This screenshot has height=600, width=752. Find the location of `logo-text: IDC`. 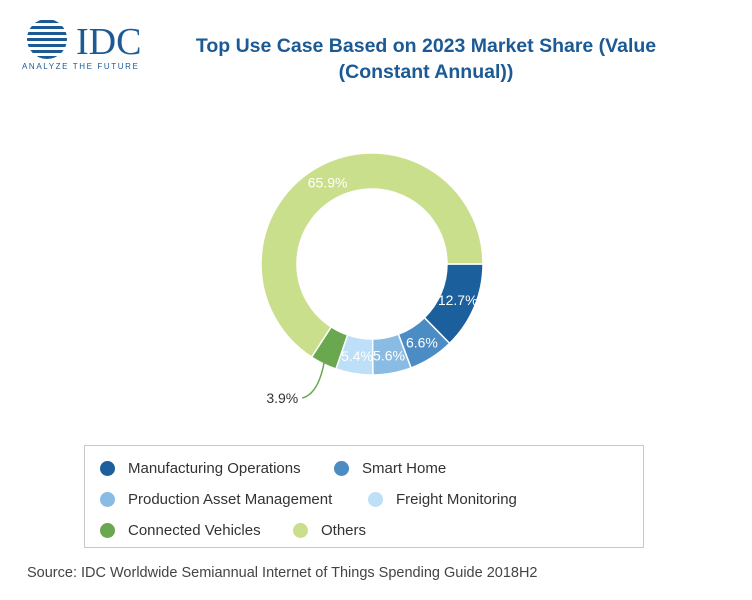

logo-text: IDC is located at coordinates (108, 42).